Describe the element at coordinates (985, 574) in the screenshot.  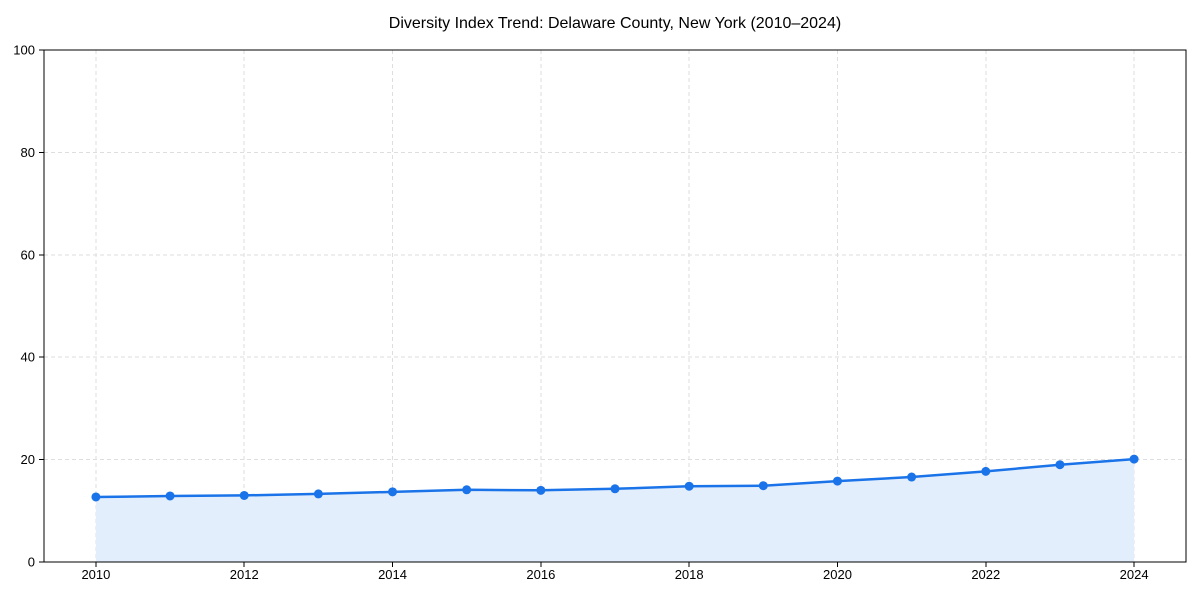
I see `x-tick-label: 2022` at that location.